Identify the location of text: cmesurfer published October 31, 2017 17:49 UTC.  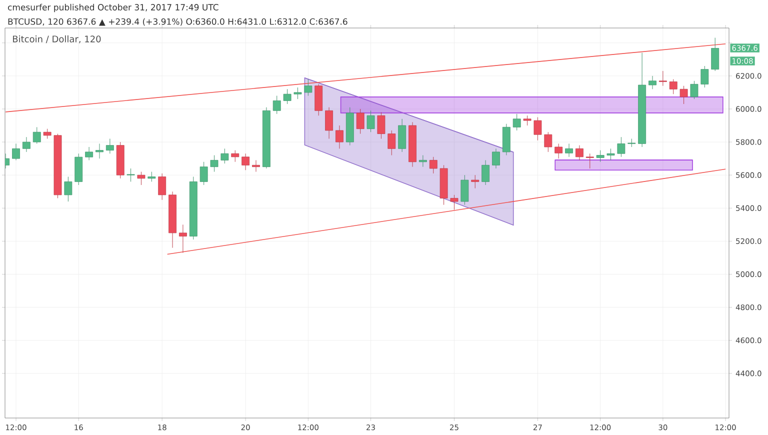
(113, 8).